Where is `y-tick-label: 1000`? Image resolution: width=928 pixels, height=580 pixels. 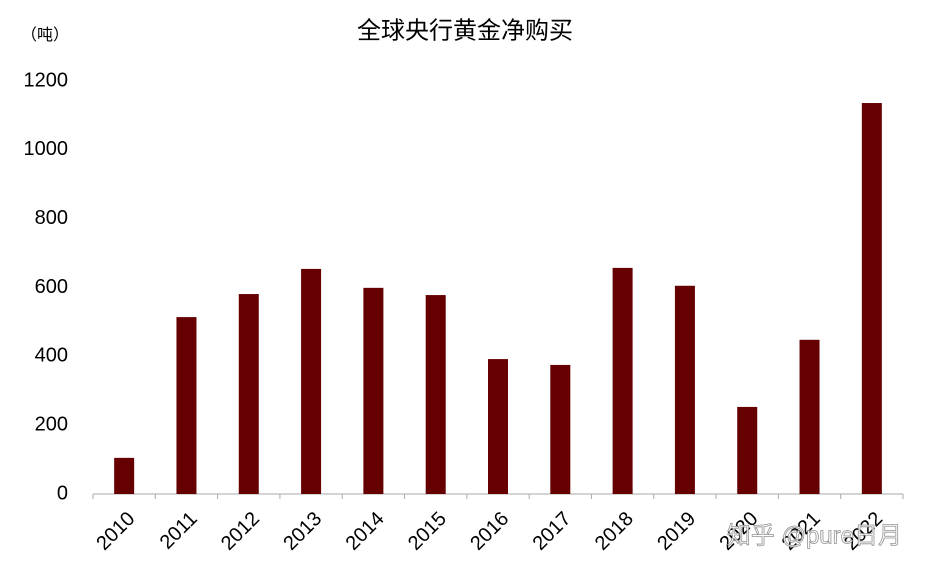
y-tick-label: 1000 is located at coordinates (46, 149).